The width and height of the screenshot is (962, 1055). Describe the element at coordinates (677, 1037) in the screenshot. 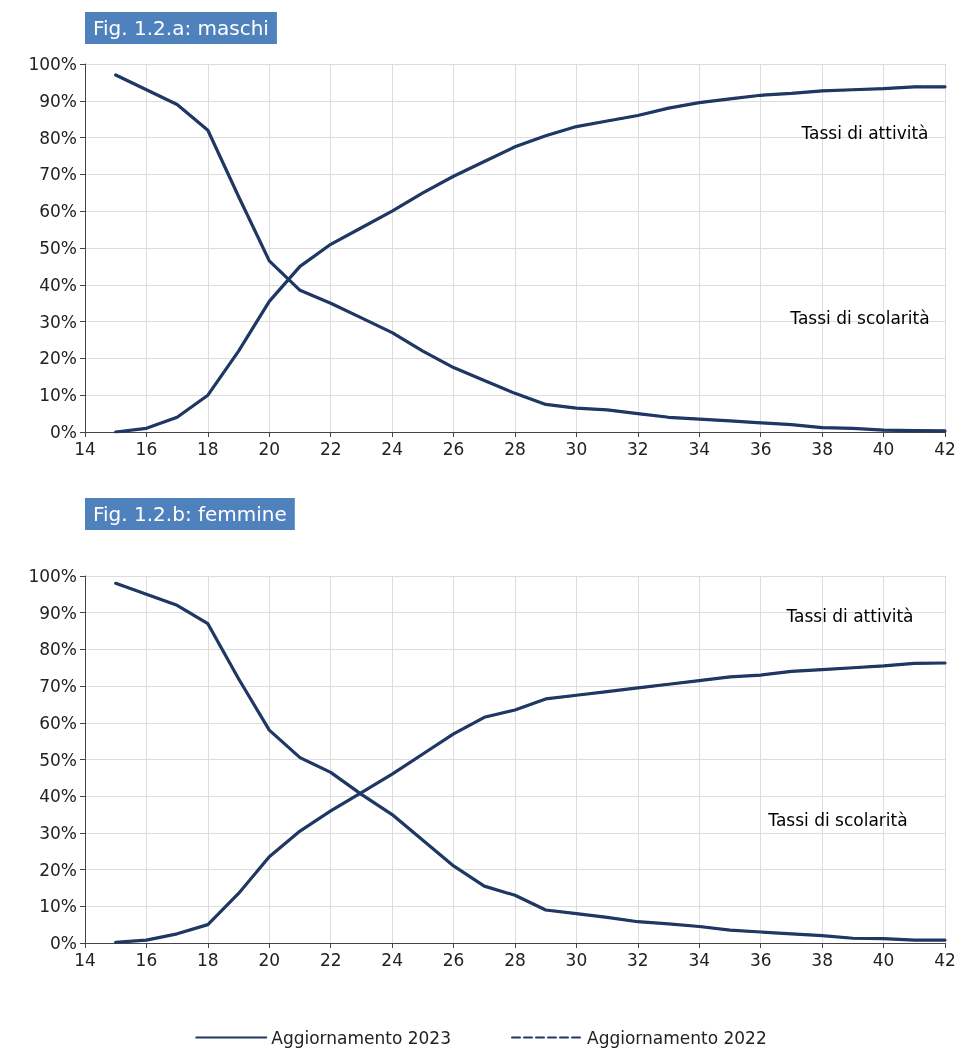

I see `legend-label: Aggiornamento 2022` at that location.